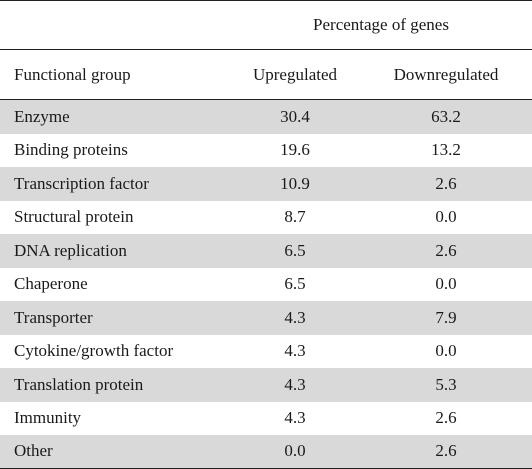 The width and height of the screenshot is (532, 469). Describe the element at coordinates (79, 384) in the screenshot. I see `row-group: Translation protein` at that location.